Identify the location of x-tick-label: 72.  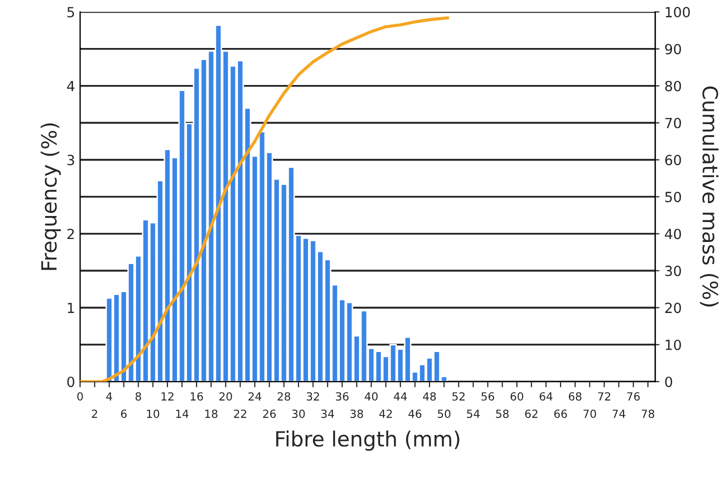
(604, 396).